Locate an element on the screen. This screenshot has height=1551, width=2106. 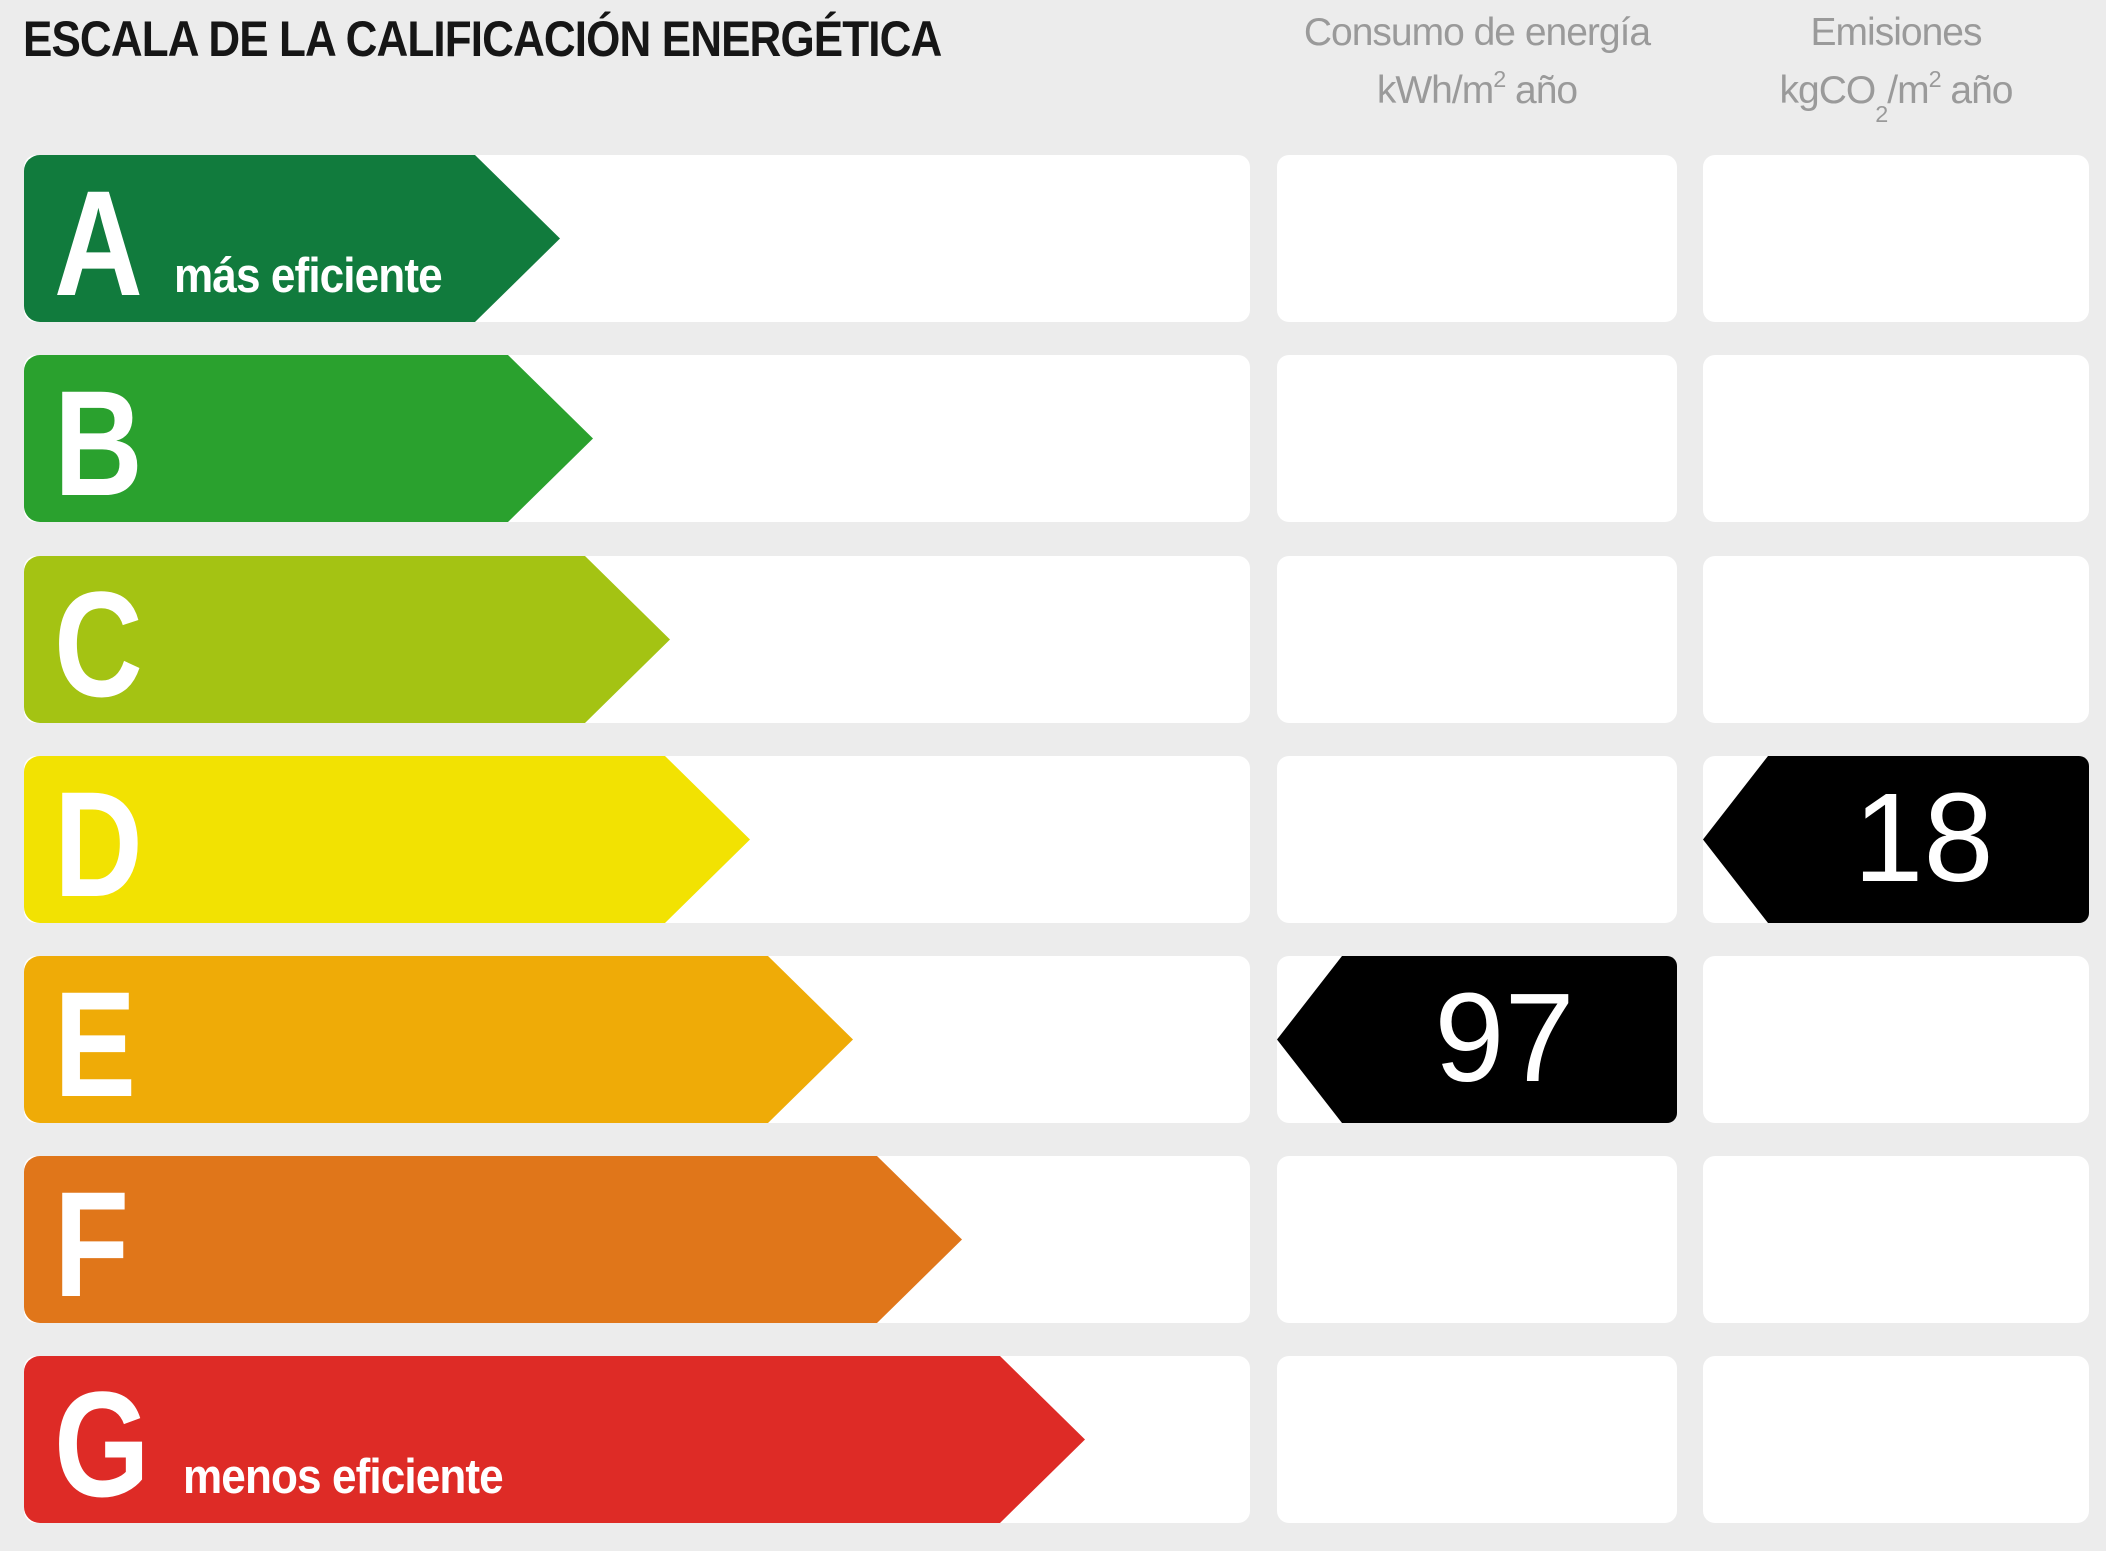
emisiones-value: 18 is located at coordinates (1923, 837).